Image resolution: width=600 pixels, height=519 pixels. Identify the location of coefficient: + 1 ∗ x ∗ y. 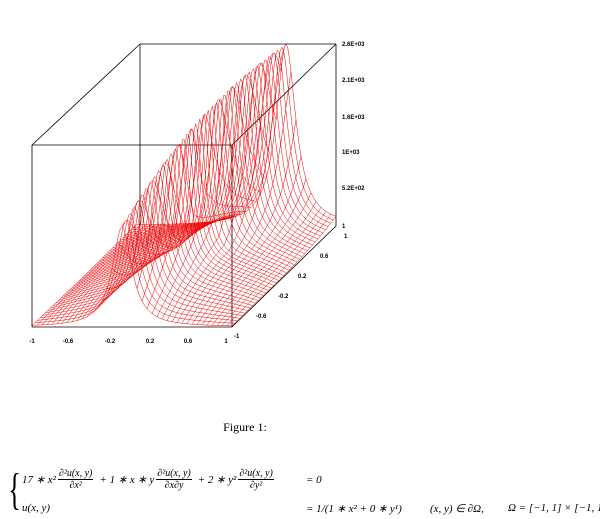
(127, 480).